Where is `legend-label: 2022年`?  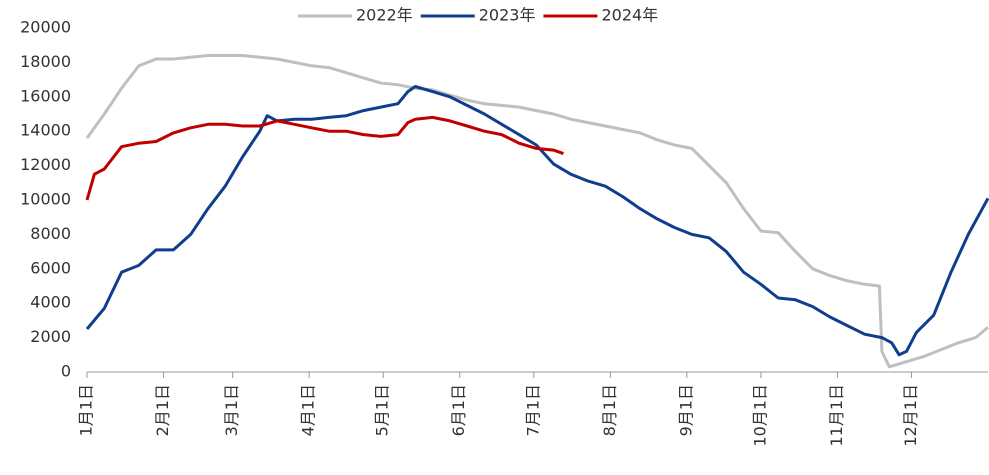
legend-label: 2022年 is located at coordinates (384, 15).